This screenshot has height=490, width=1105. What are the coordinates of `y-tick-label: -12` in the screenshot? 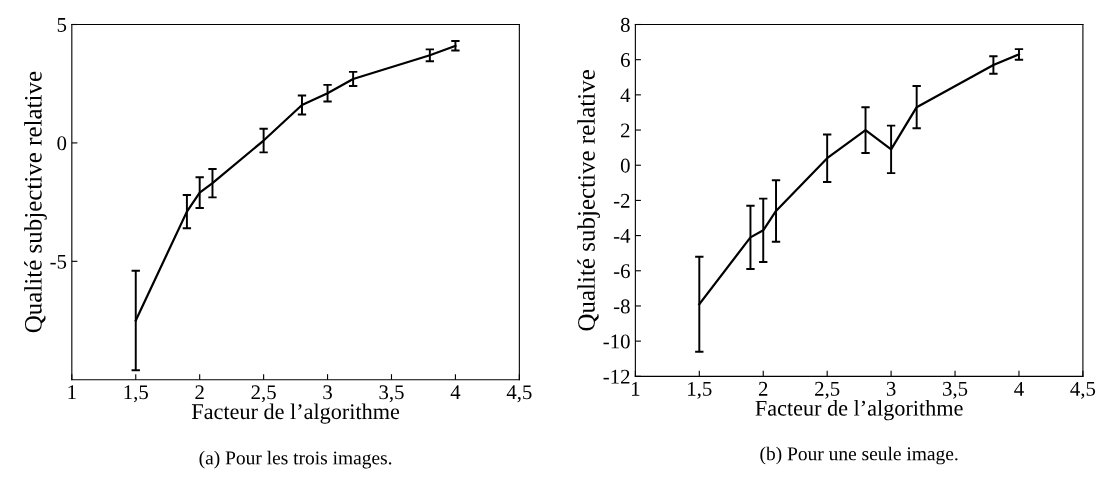 It's located at (616, 376).